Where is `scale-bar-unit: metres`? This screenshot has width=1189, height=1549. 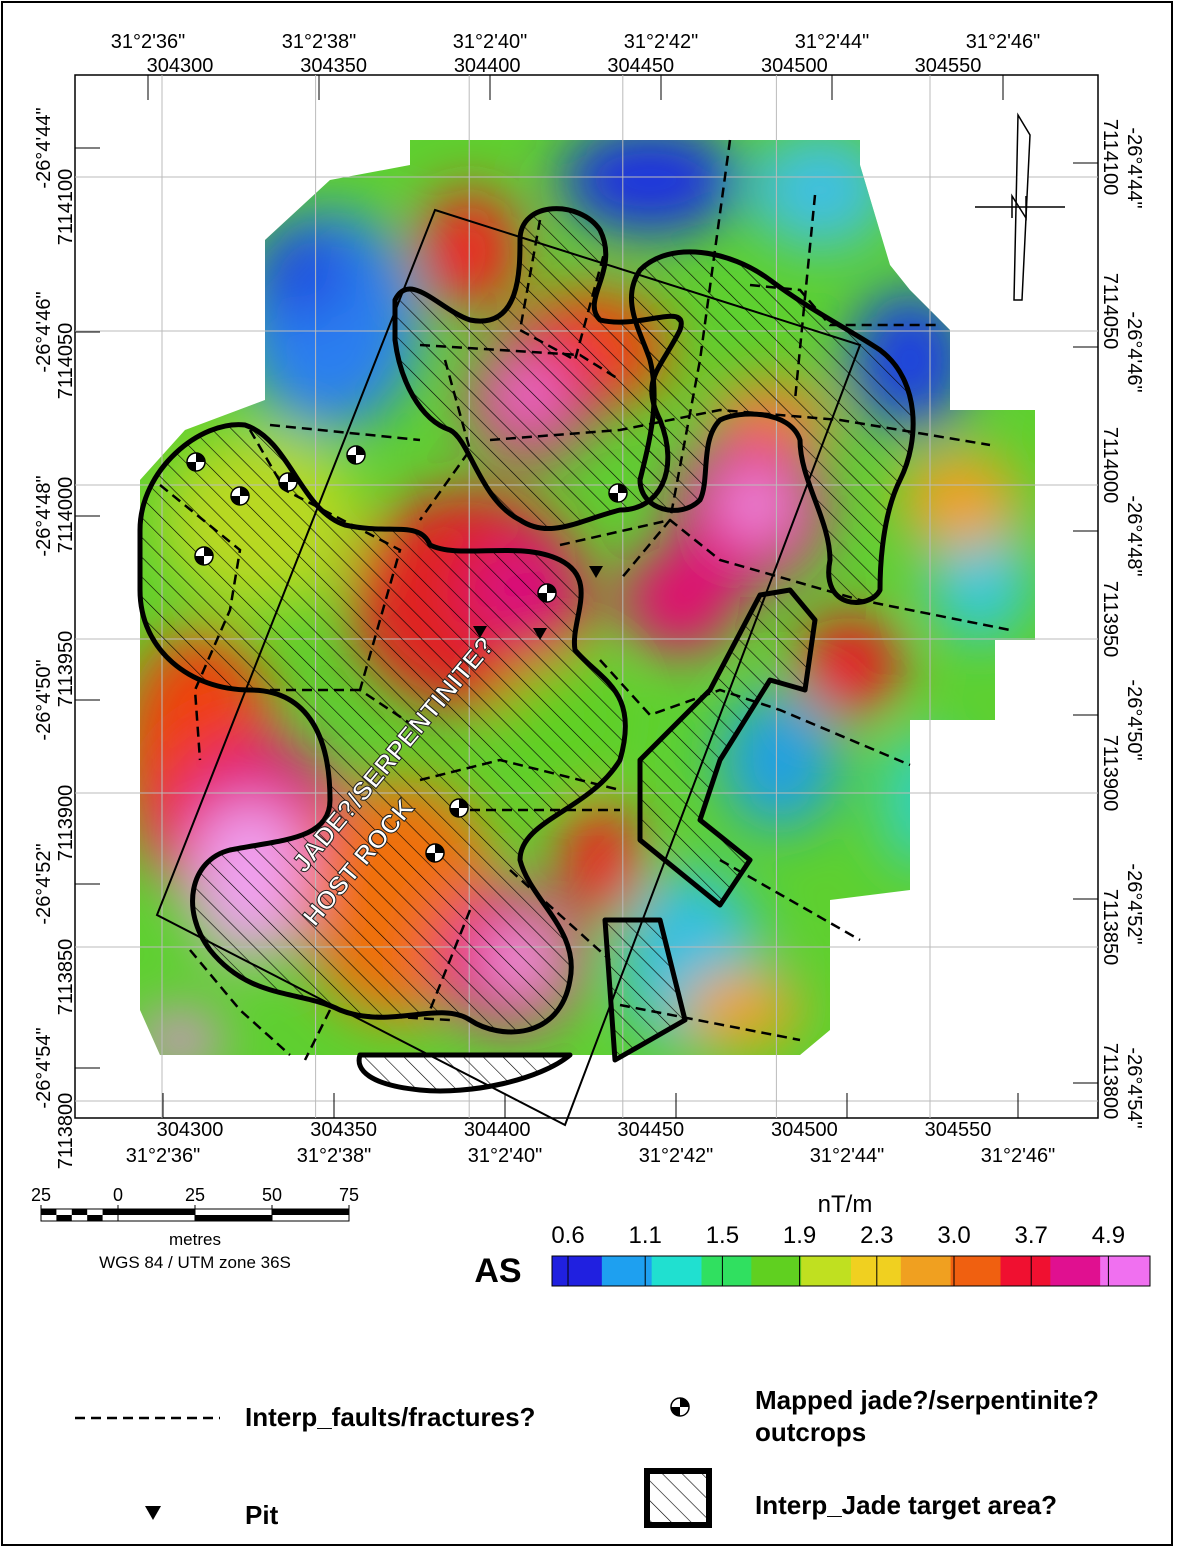
scale-bar-unit: metres is located at coordinates (195, 1239).